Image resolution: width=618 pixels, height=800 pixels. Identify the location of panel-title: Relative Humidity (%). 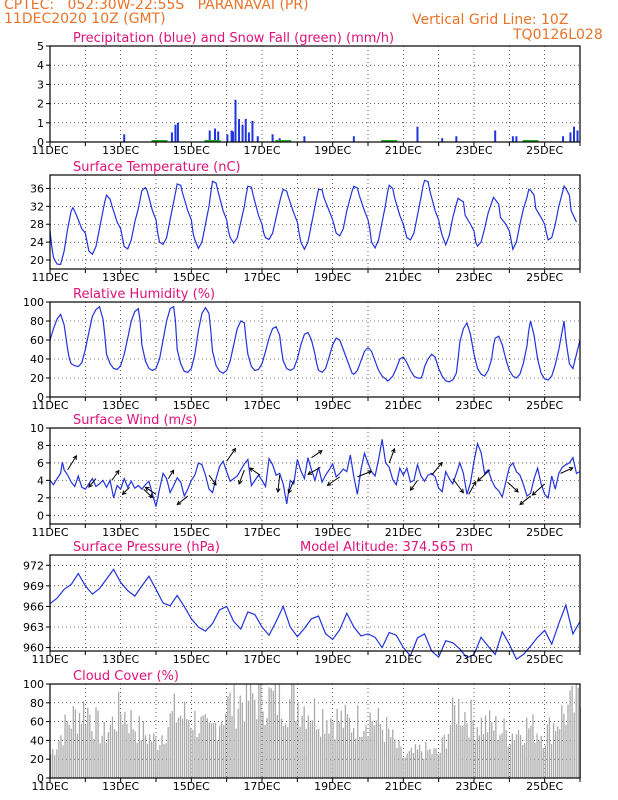
(144, 294).